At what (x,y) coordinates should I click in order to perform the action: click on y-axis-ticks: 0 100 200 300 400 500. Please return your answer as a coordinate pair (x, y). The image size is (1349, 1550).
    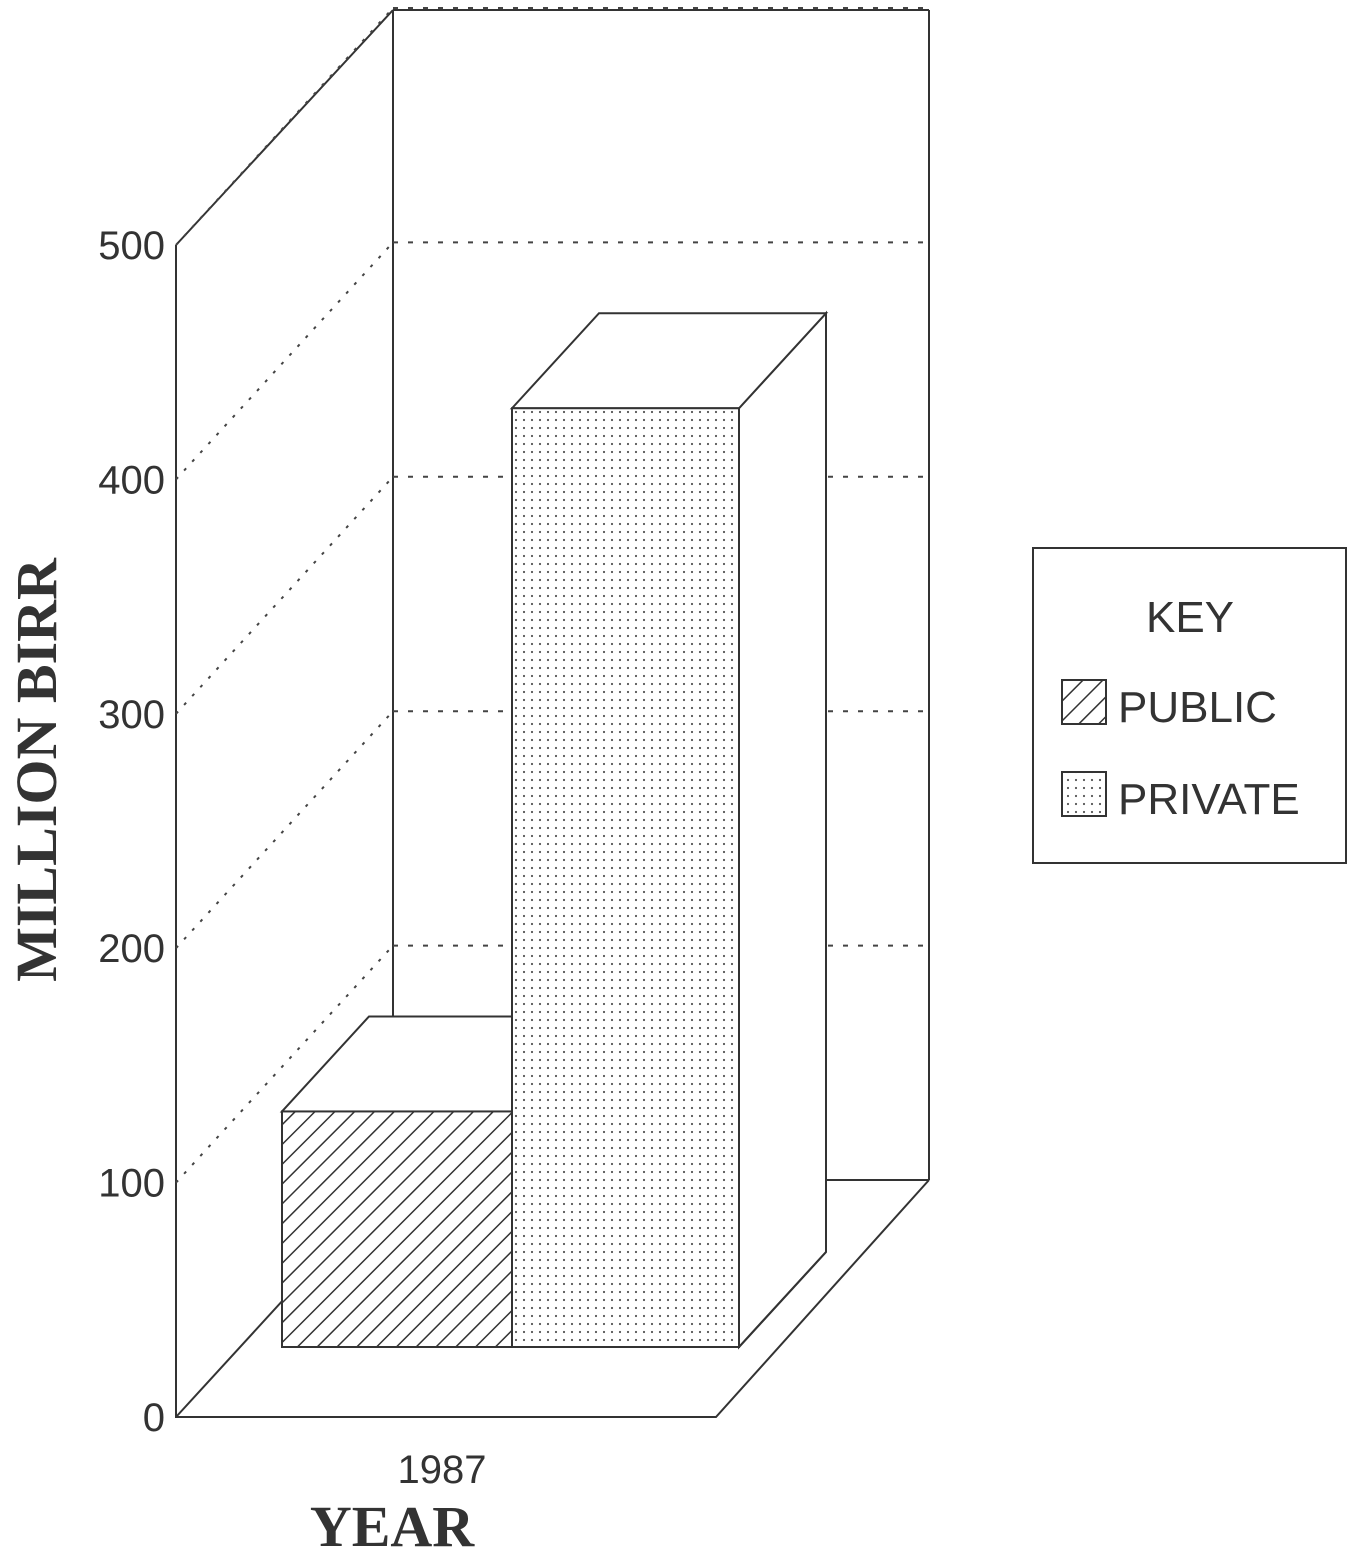
    Looking at the image, I should click on (131, 832).